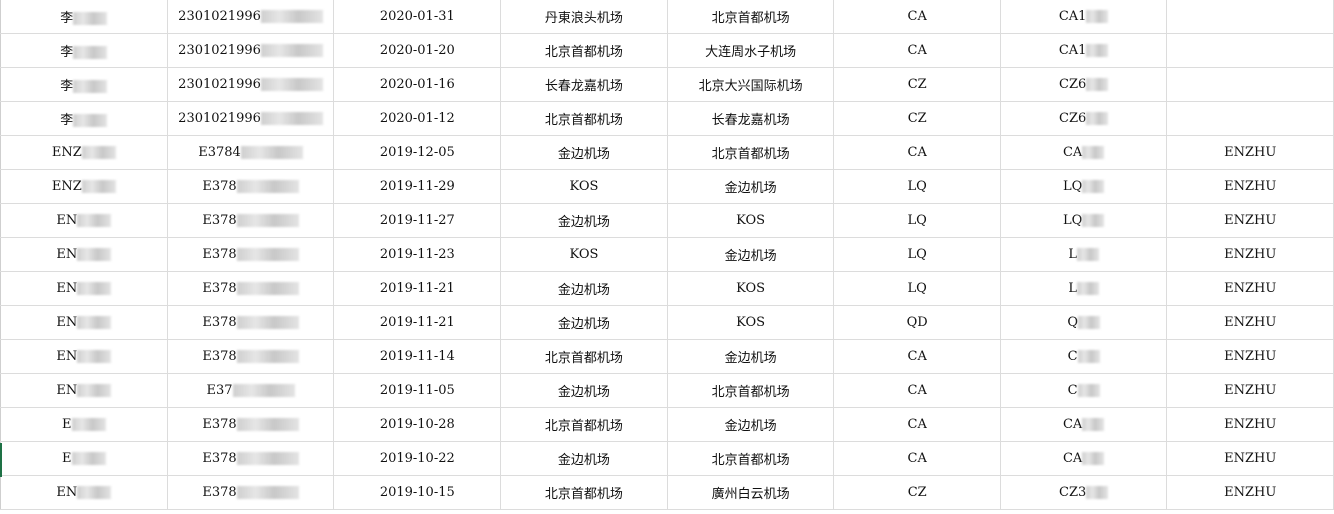 The image size is (1334, 514). I want to click on date-cell: 2019-11-23, so click(417, 254).